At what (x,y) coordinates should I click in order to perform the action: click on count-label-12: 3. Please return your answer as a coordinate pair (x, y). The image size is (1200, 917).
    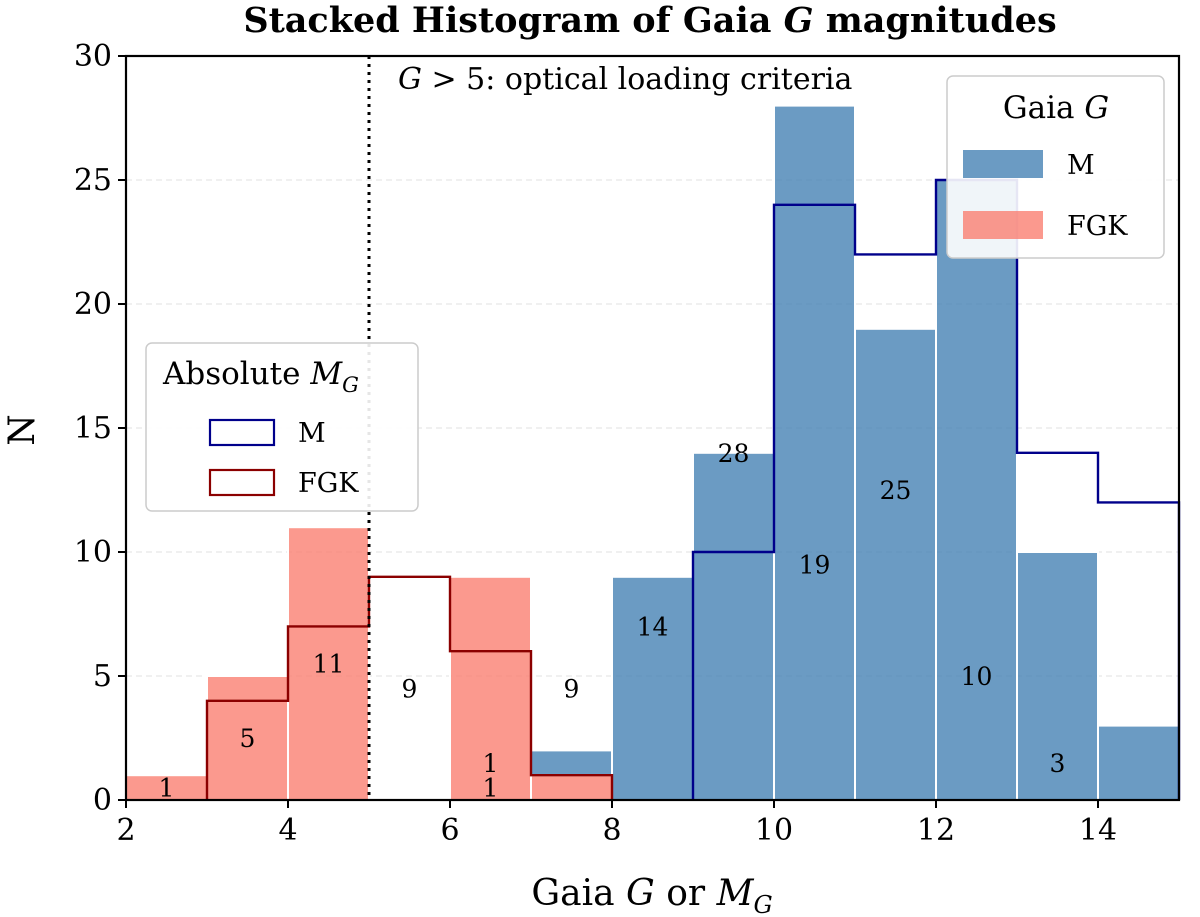
    Looking at the image, I should click on (1058, 763).